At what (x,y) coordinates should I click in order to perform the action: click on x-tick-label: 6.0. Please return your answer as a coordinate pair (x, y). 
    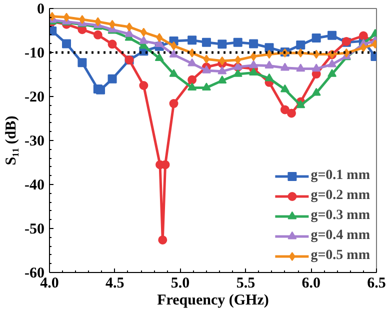
    Looking at the image, I should click on (311, 284).